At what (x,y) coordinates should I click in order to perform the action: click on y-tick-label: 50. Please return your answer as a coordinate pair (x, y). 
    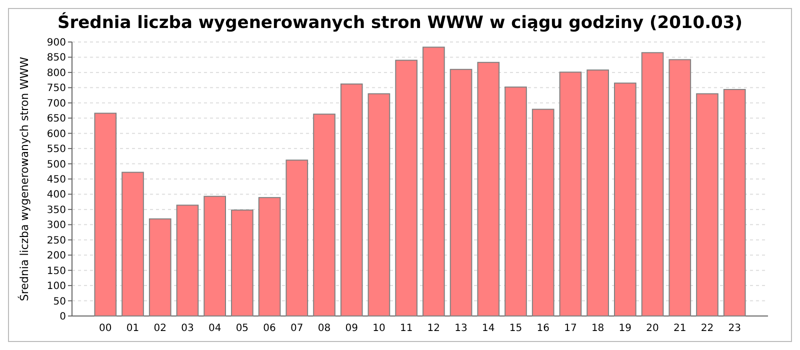
    Looking at the image, I should click on (59, 302).